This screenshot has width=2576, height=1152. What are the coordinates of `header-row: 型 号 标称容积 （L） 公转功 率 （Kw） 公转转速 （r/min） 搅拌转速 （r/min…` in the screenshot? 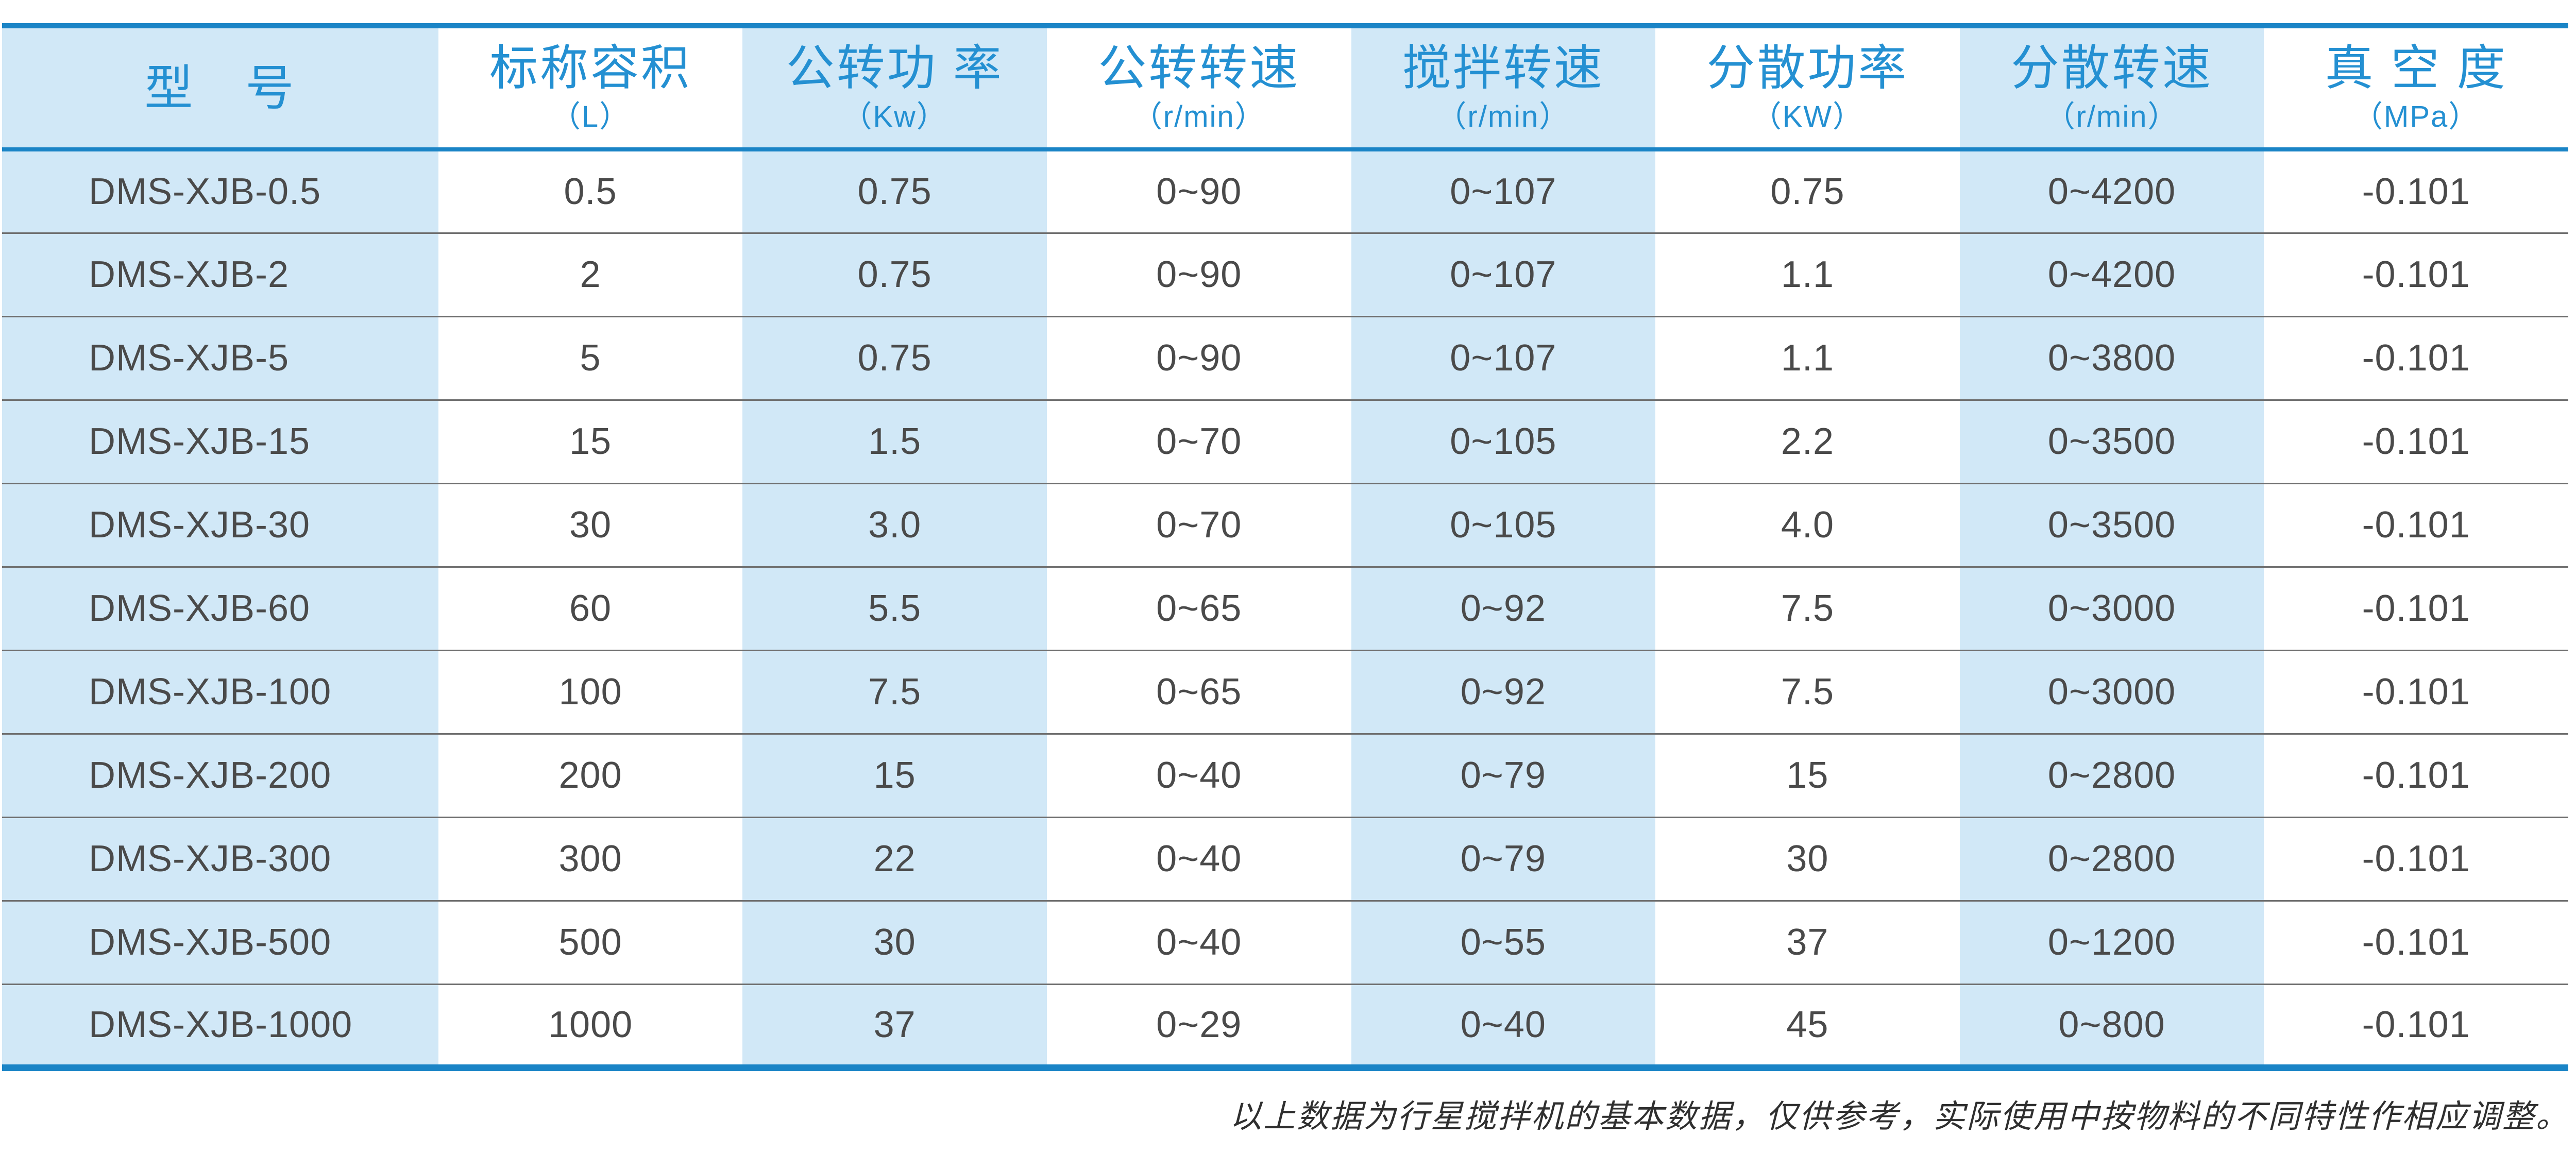 It's located at (1285, 88).